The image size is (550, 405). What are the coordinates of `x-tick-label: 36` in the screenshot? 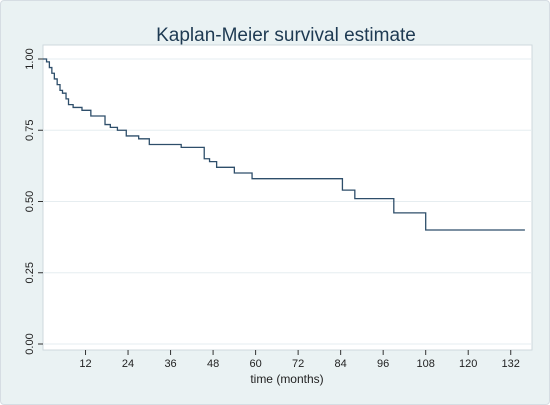 It's located at (170, 364).